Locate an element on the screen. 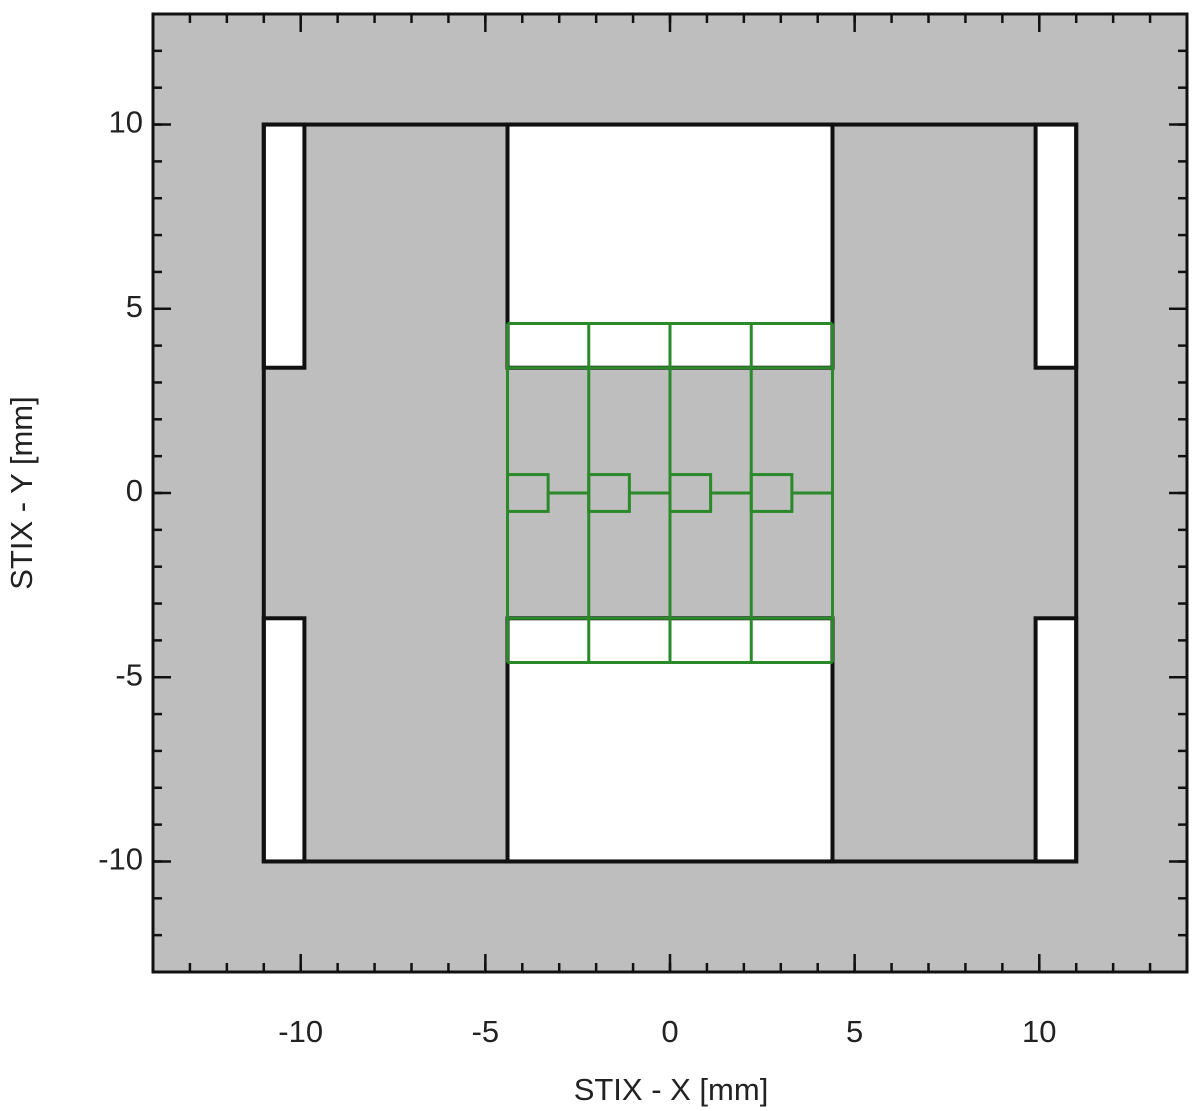 Image resolution: width=1200 pixels, height=1111 pixels. x-tick-label: 10 is located at coordinates (1039, 1031).